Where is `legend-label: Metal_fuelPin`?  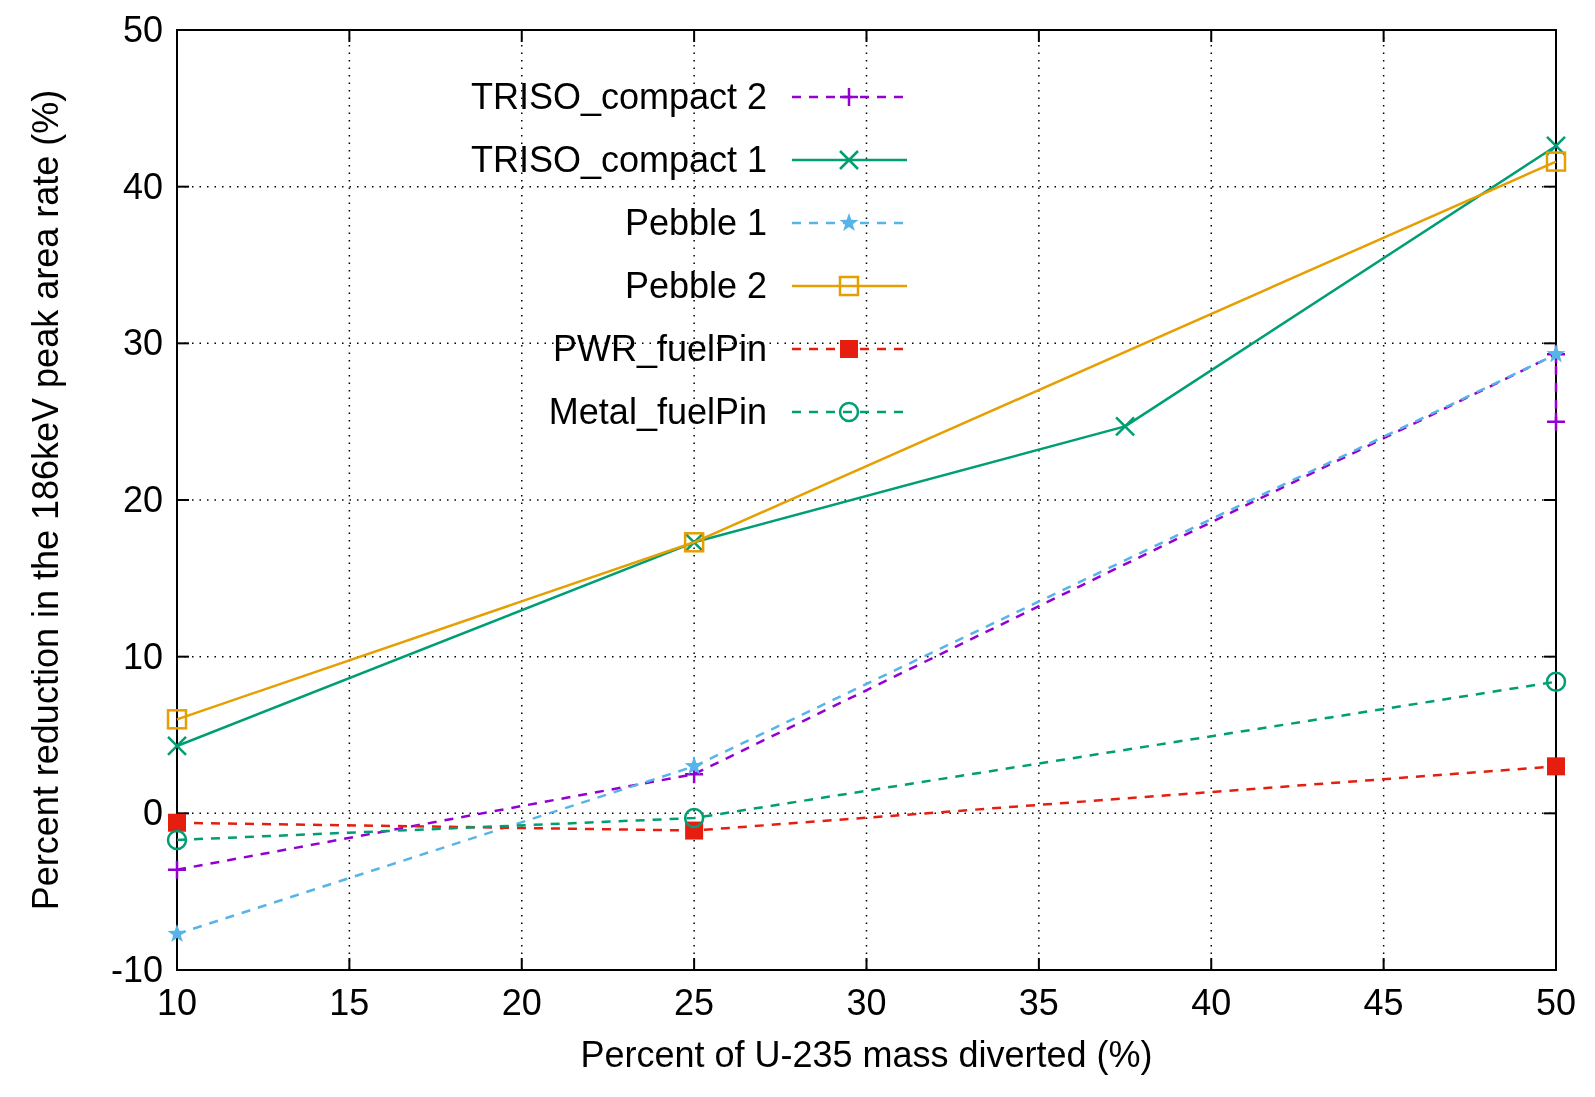 legend-label: Metal_fuelPin is located at coordinates (657, 411).